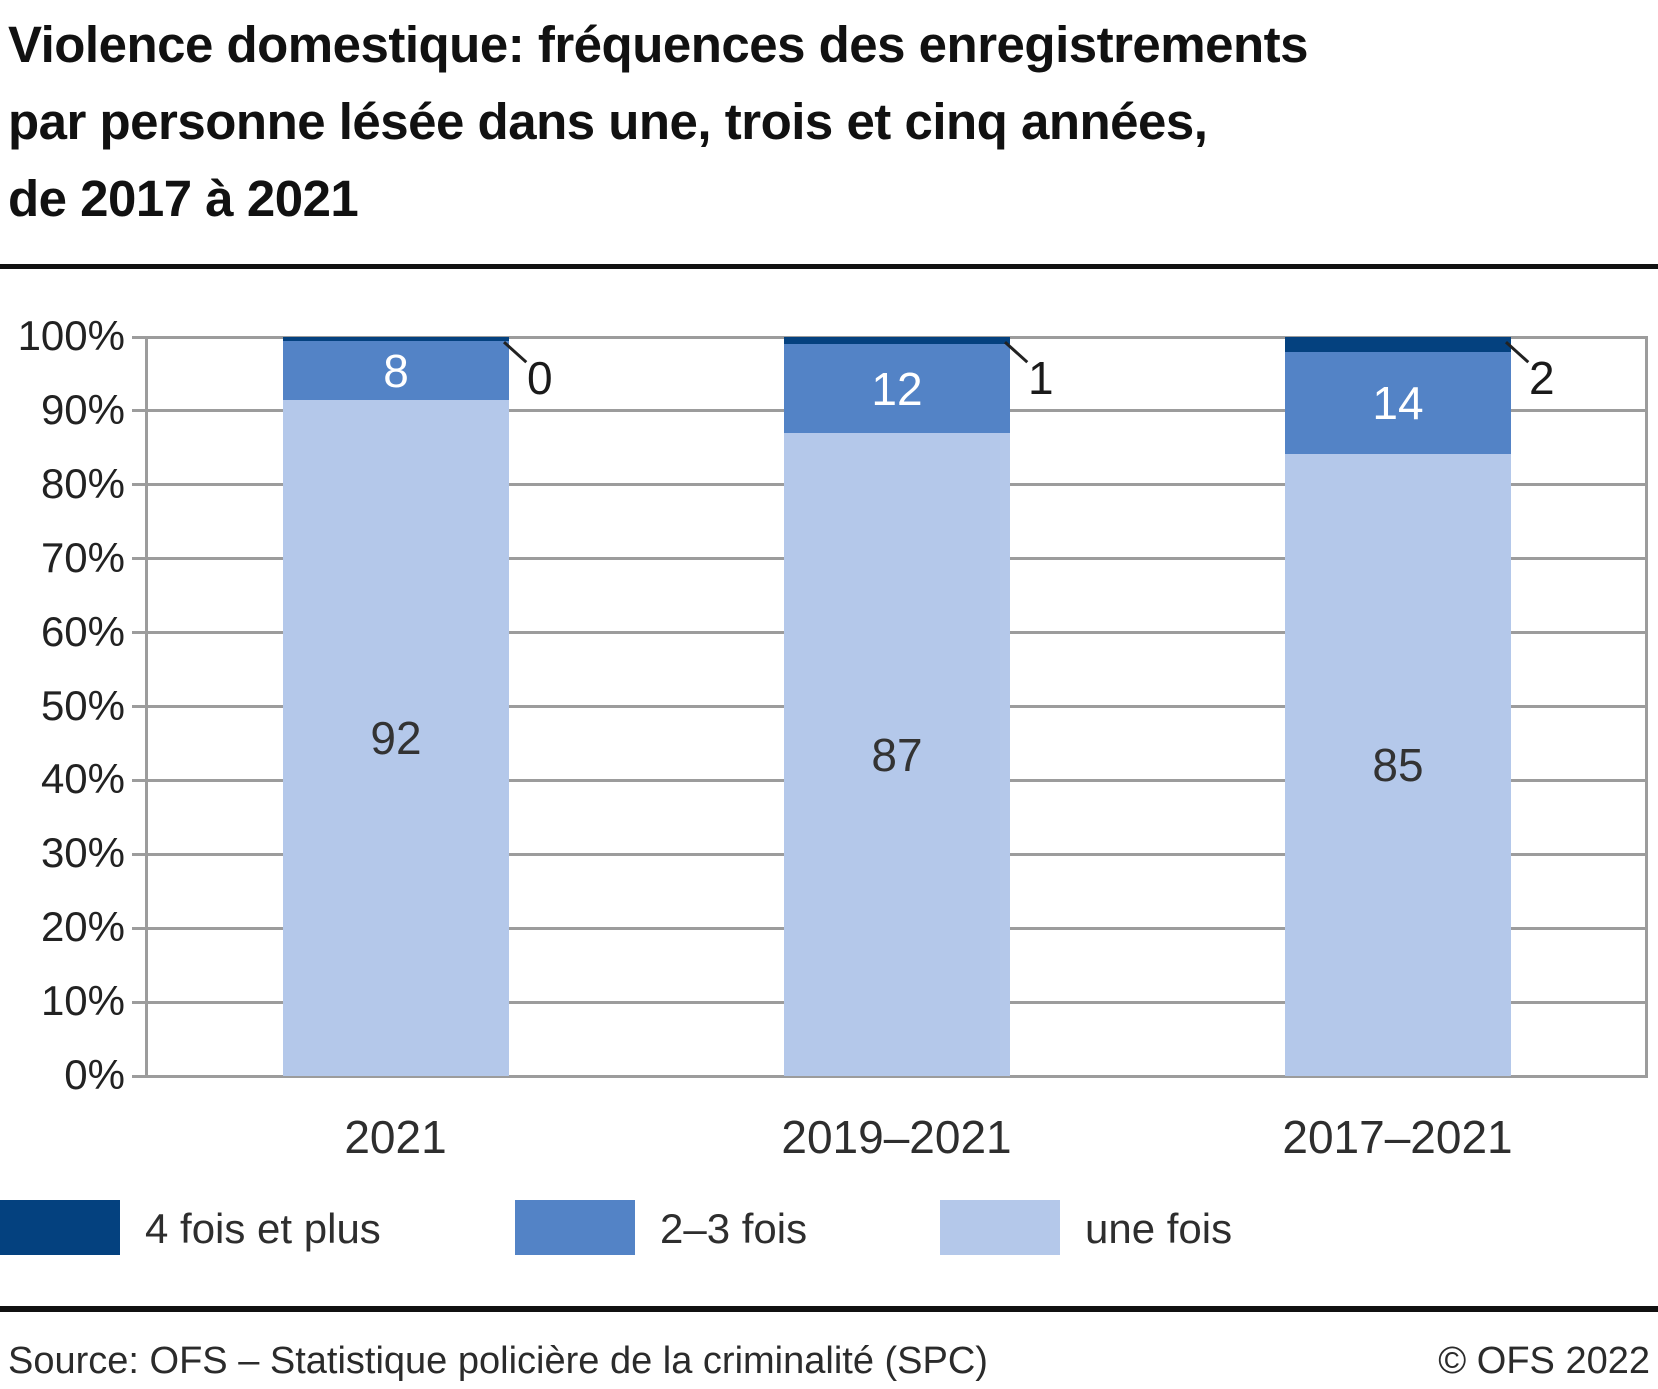  What do you see at coordinates (82, 779) in the screenshot?
I see `y-tick-label: 40%` at bounding box center [82, 779].